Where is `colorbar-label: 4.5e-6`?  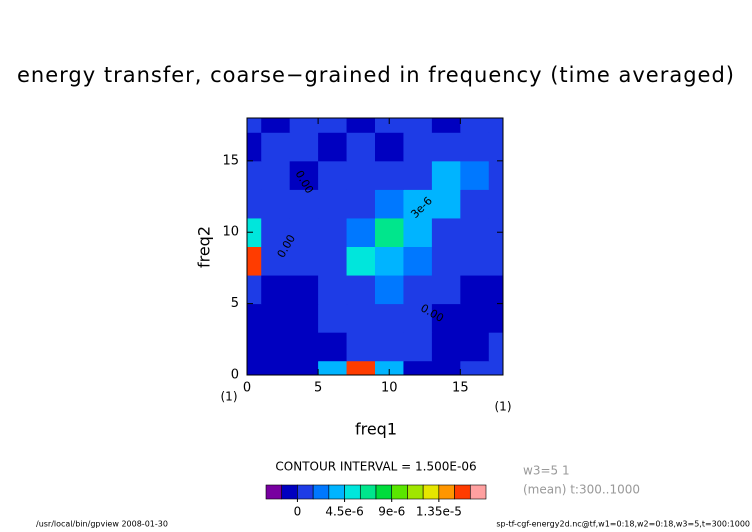
colorbar-label: 4.5e-6 is located at coordinates (344, 512).